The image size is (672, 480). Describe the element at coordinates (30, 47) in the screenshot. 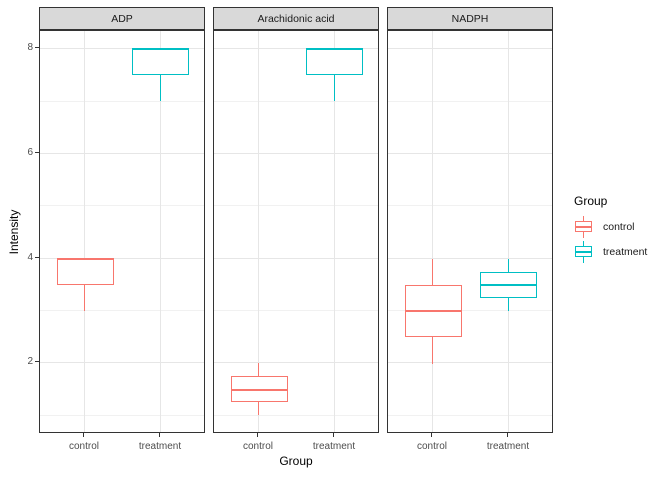

I see `y-axis-tick-label: 8` at that location.